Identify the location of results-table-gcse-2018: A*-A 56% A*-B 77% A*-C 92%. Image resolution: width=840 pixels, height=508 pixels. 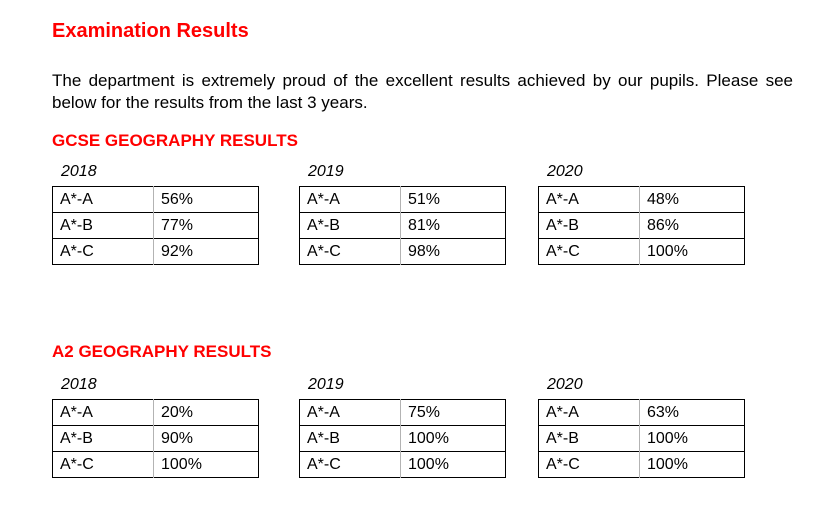
(155, 225).